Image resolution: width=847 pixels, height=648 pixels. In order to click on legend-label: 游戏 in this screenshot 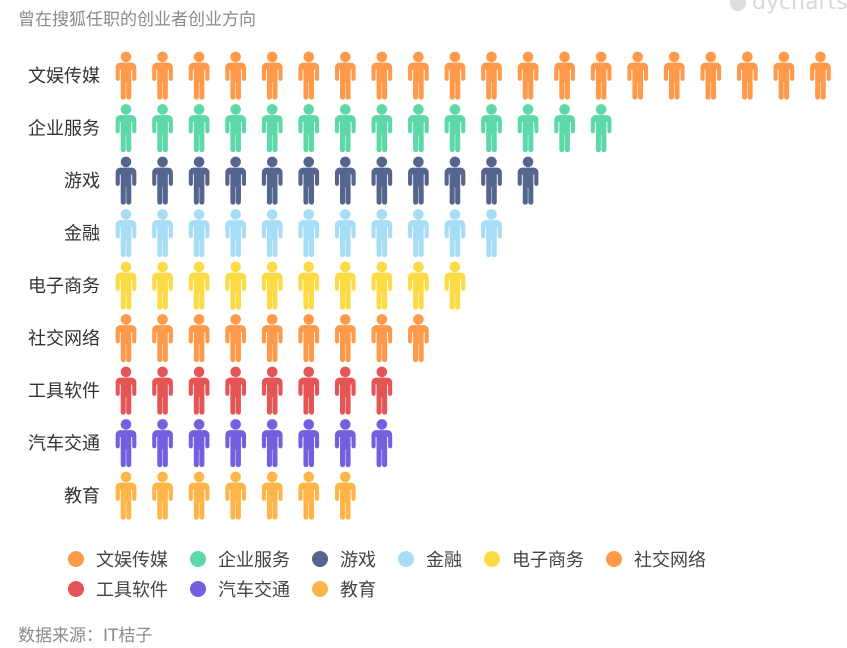, I will do `click(358, 560)`.